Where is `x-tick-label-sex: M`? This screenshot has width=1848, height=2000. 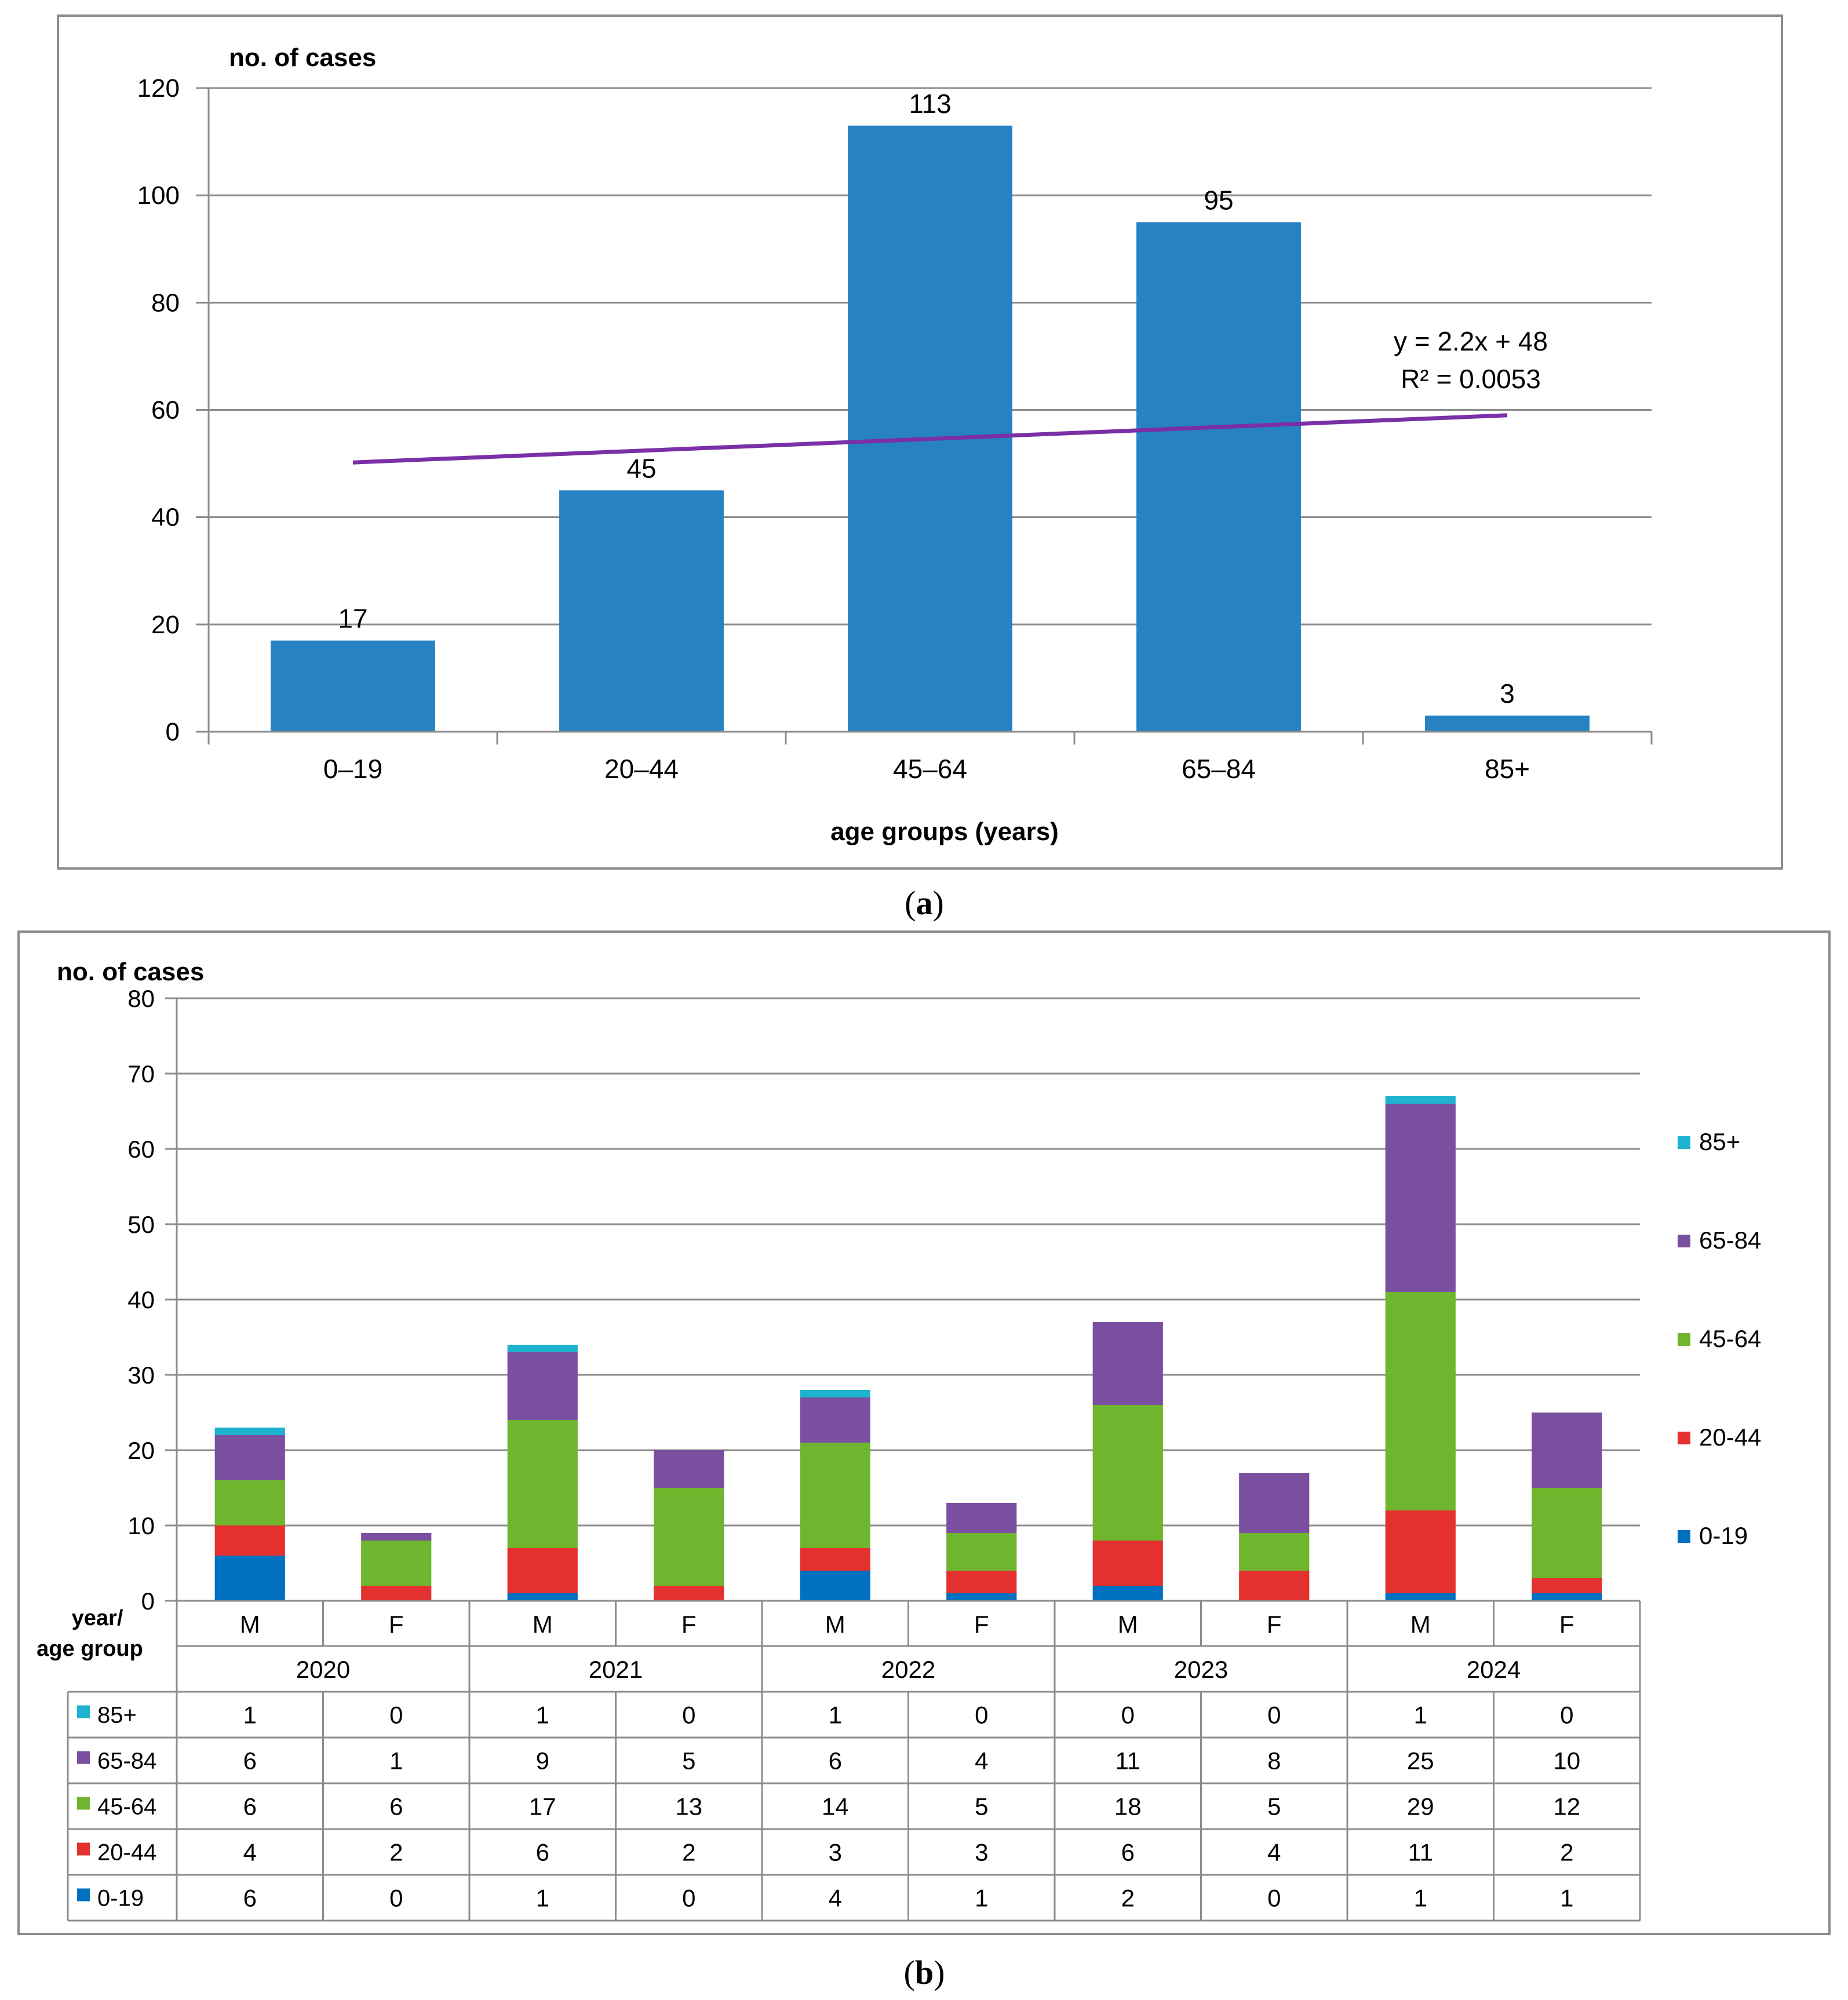 x-tick-label-sex: M is located at coordinates (1420, 1625).